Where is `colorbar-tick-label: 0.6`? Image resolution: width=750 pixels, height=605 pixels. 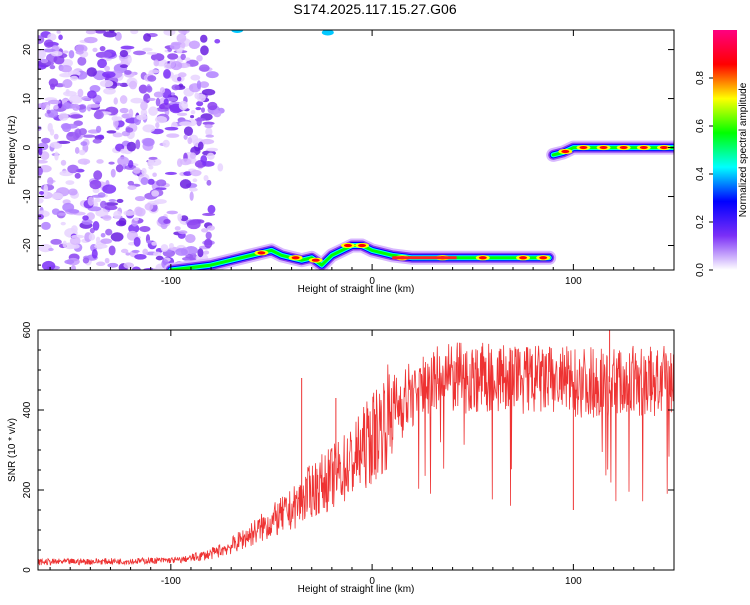
colorbar-tick-label: 0.6 is located at coordinates (700, 126).